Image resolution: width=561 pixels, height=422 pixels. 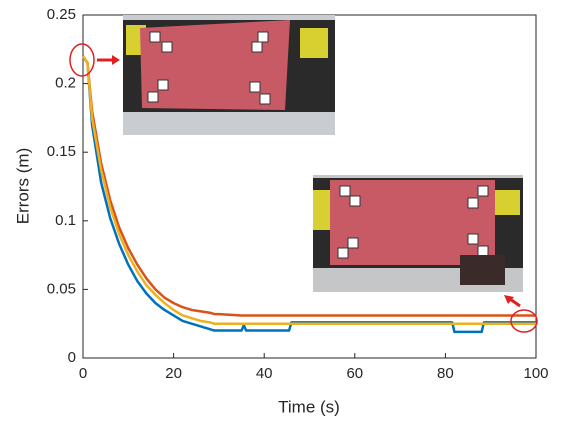 I want to click on x-tick-label: 20, so click(x=173, y=373).